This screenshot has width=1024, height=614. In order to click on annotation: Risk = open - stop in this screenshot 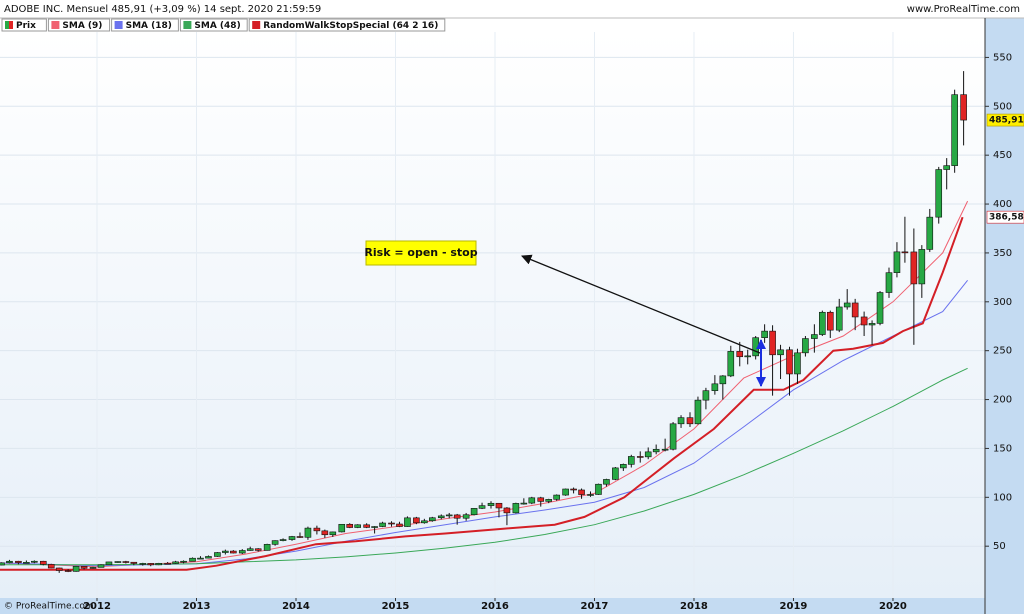, I will do `click(565, 313)`.